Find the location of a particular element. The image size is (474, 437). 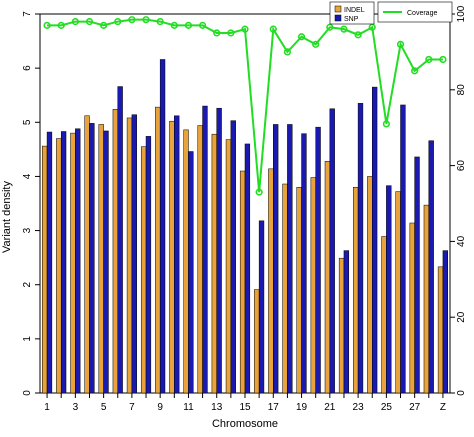

x-tick-label: 5 is located at coordinates (104, 407).